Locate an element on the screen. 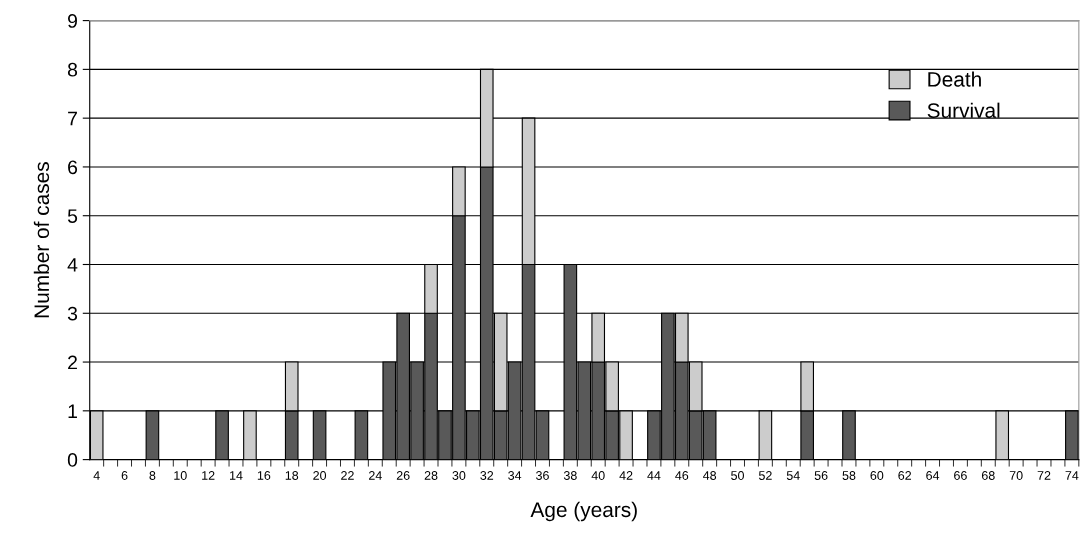 Image resolution: width=1081 pixels, height=542 pixels. x-tick-label: 58 is located at coordinates (849, 475).